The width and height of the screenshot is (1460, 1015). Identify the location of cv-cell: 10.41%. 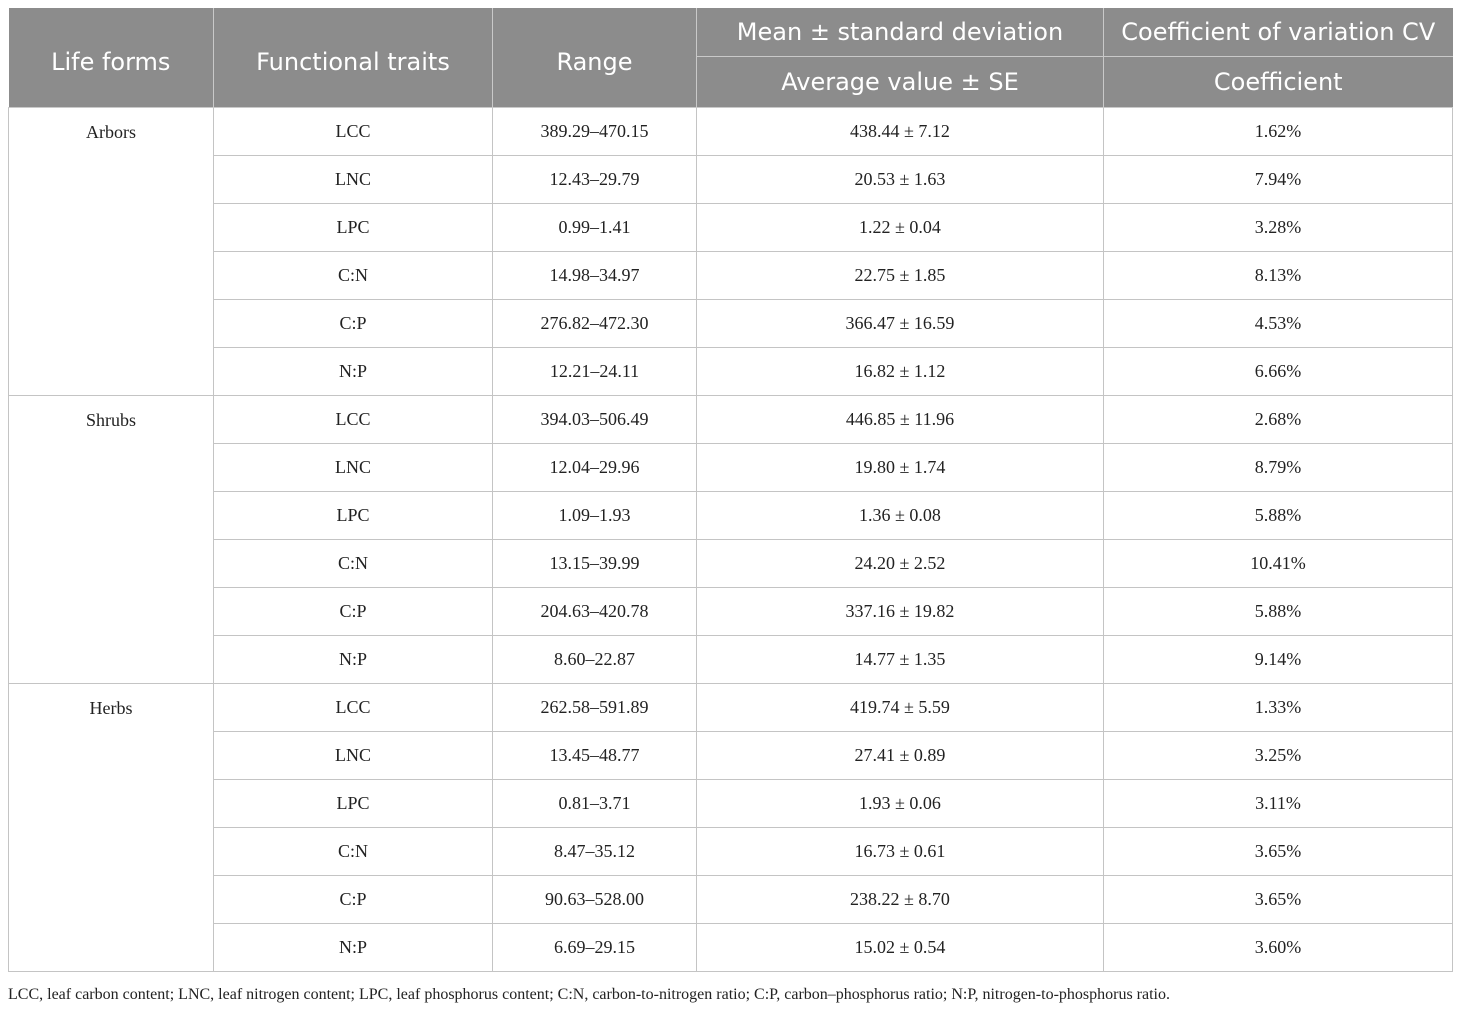
(1278, 563).